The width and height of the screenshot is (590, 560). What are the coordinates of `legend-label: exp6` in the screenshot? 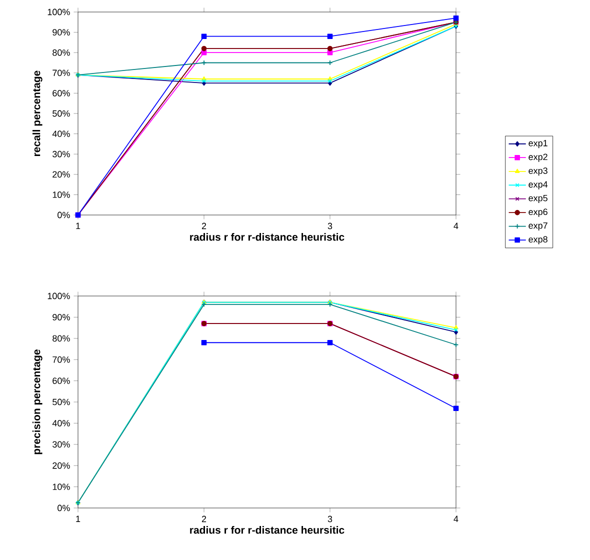 It's located at (538, 212).